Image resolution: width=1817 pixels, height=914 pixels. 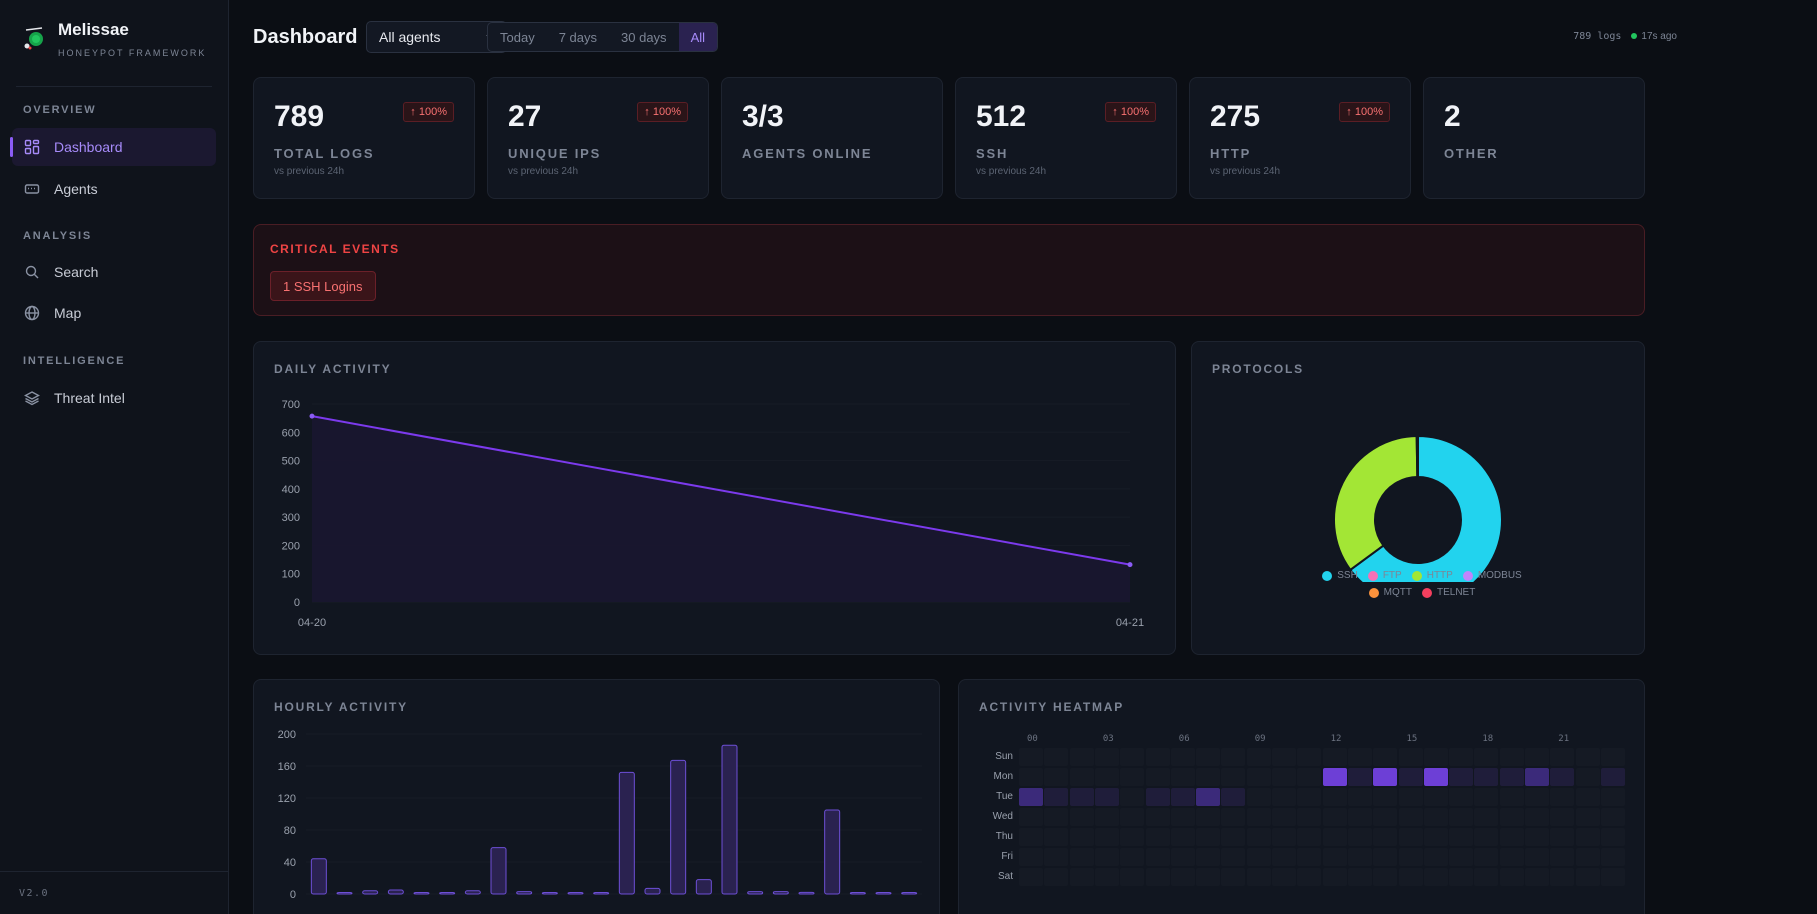 I want to click on legend-item-ssh: SSH, so click(x=1340, y=575).